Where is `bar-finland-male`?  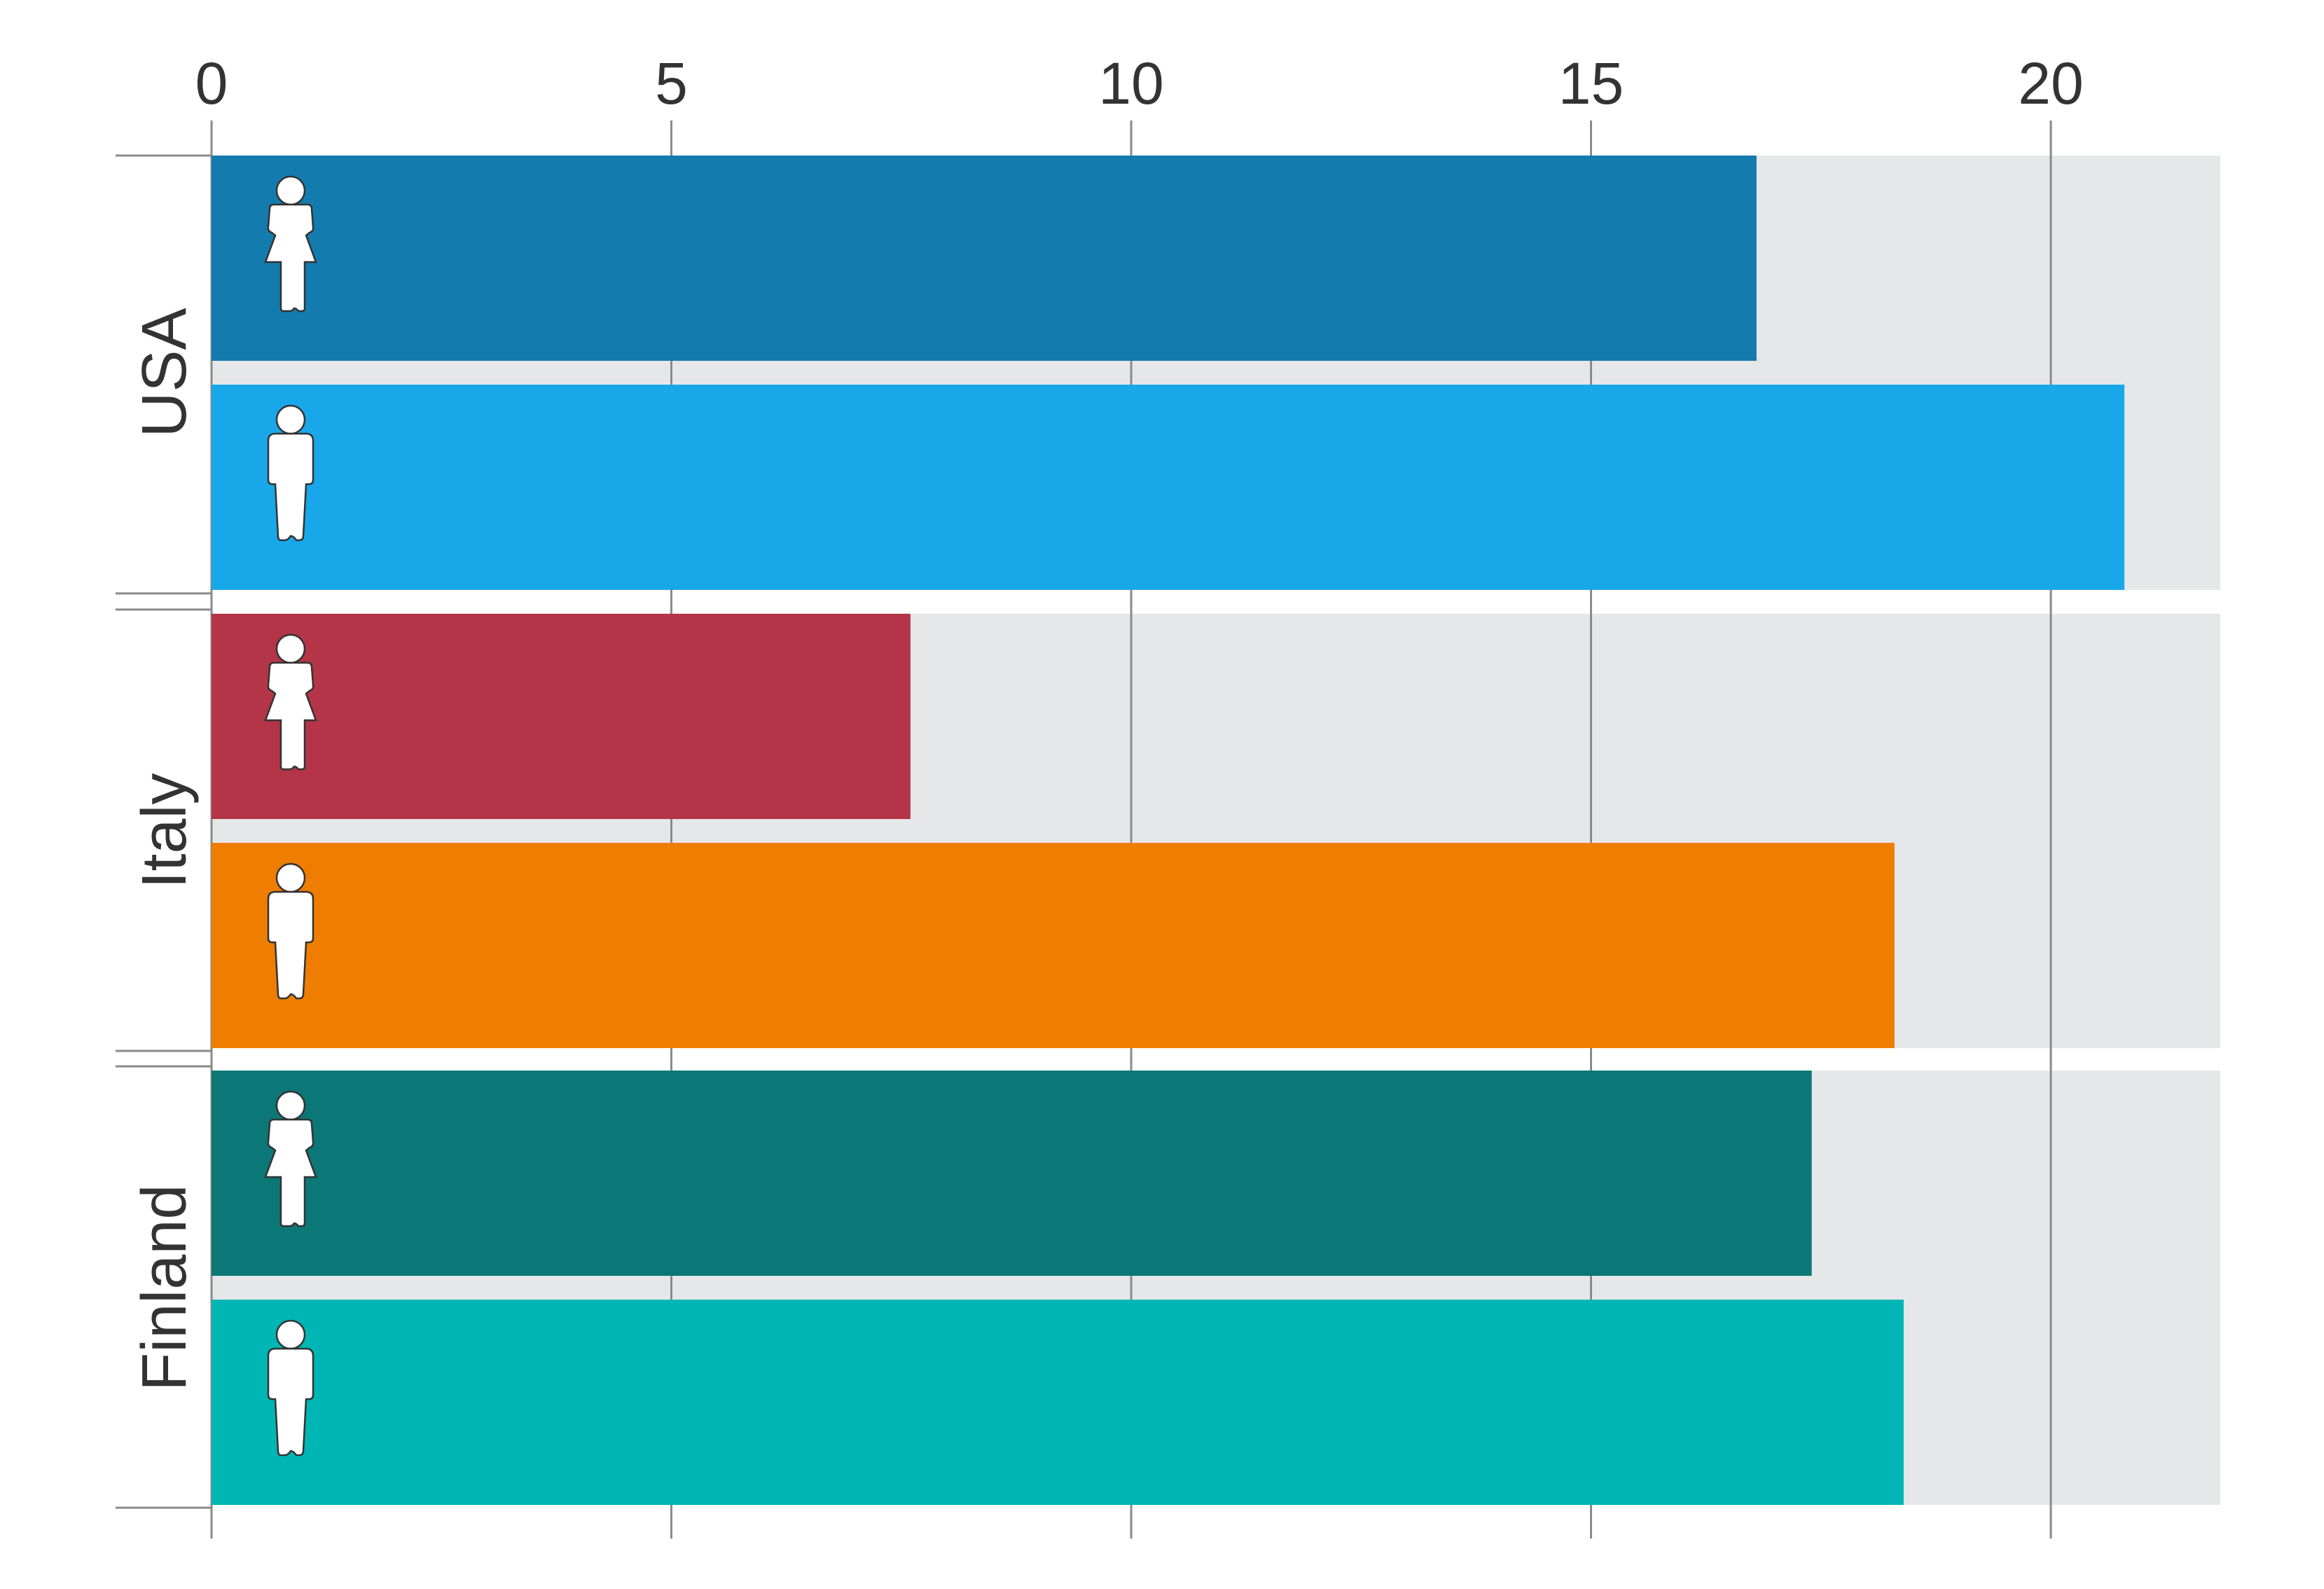 bar-finland-male is located at coordinates (1058, 1402).